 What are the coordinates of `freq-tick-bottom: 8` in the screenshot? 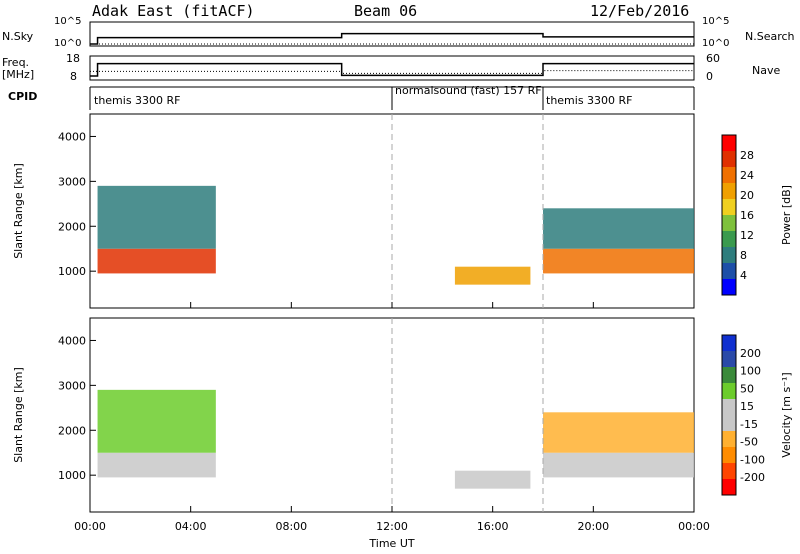 It's located at (73, 76).